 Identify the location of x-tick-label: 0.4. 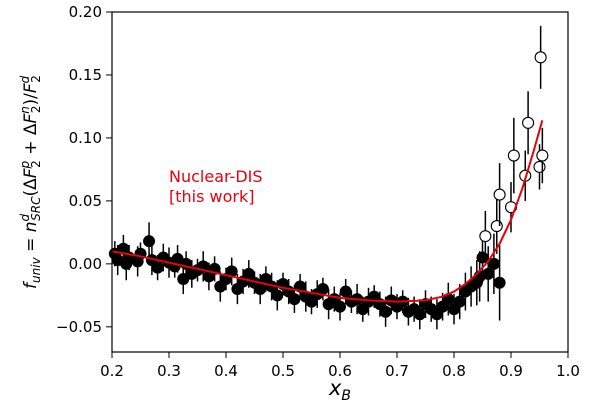
(226, 371).